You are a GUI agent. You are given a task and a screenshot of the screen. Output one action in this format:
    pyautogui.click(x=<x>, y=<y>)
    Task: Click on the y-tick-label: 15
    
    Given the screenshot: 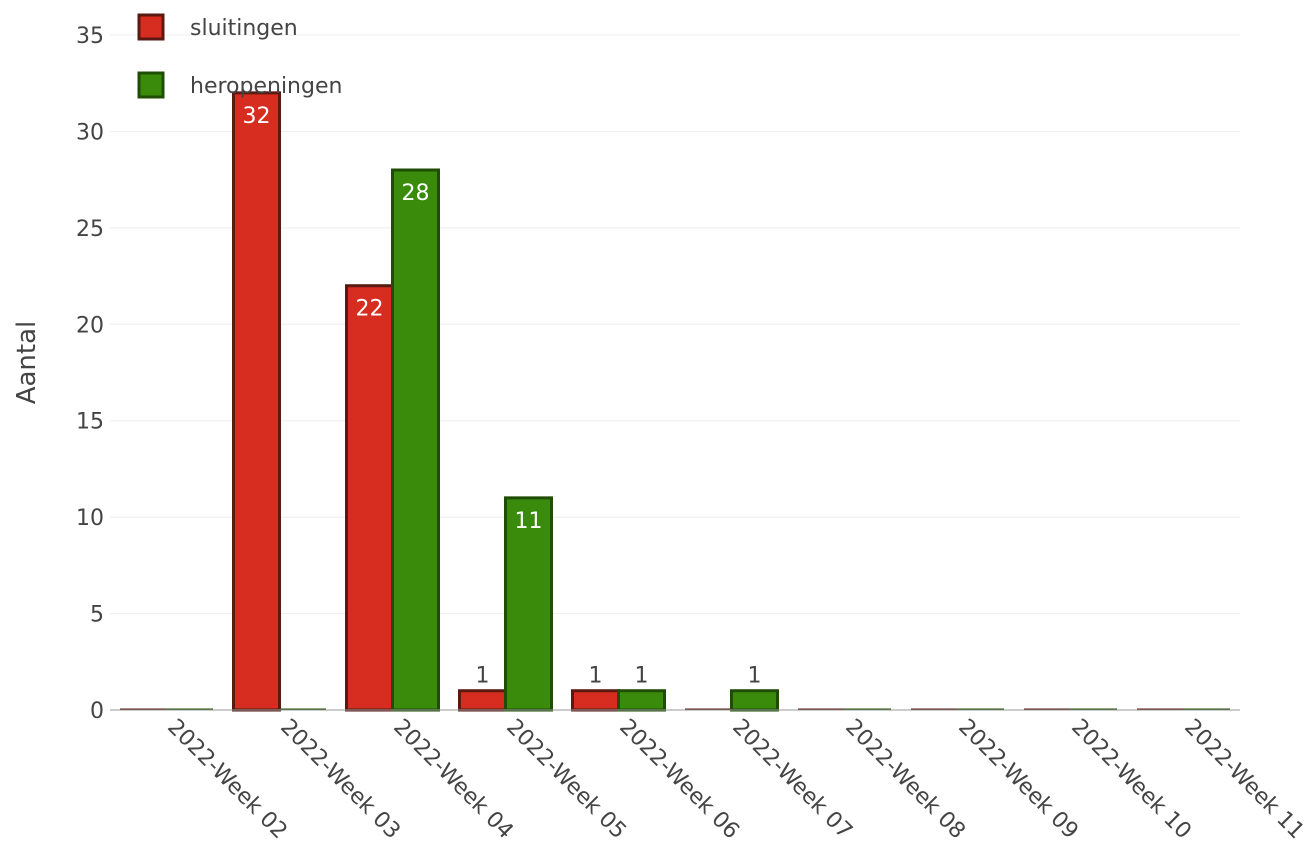 What is the action you would take?
    pyautogui.click(x=90, y=422)
    